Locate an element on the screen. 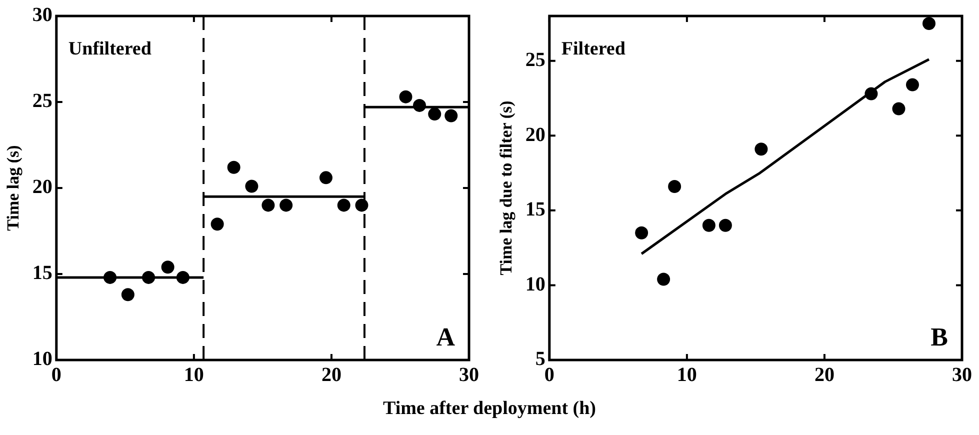 This screenshot has width=979, height=435. annotation: Unfiltered is located at coordinates (110, 49).